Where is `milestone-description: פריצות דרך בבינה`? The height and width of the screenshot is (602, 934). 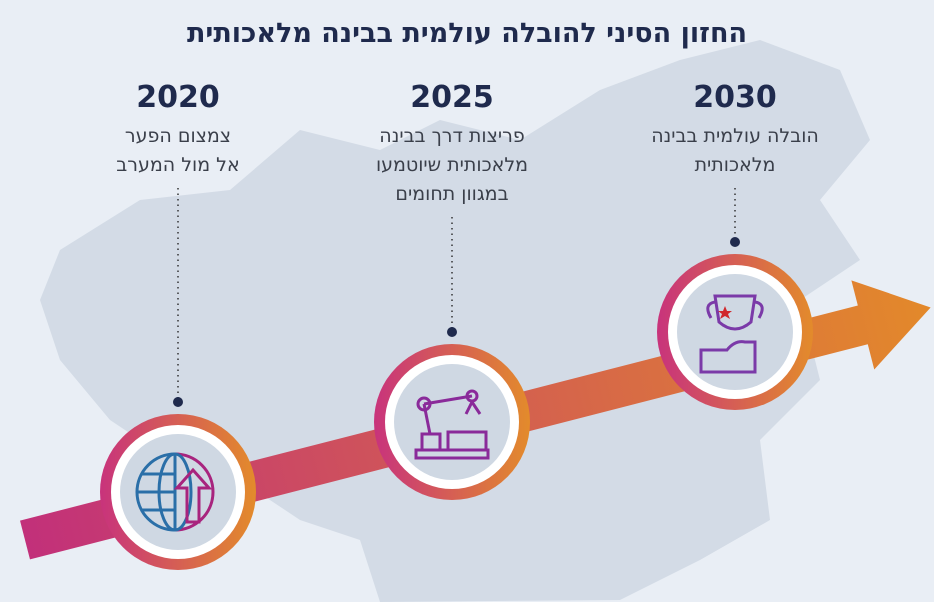 milestone-description: פריצות דרך בבינה is located at coordinates (451, 136).